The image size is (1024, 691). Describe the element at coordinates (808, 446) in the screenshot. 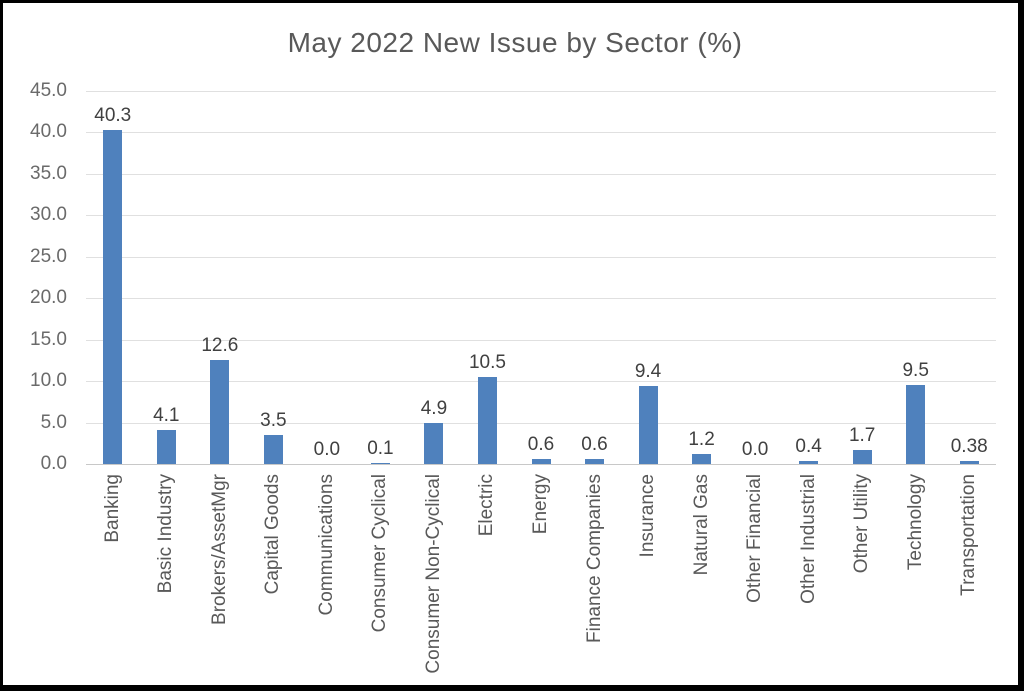

I see `bar-value-label: 0.4` at that location.